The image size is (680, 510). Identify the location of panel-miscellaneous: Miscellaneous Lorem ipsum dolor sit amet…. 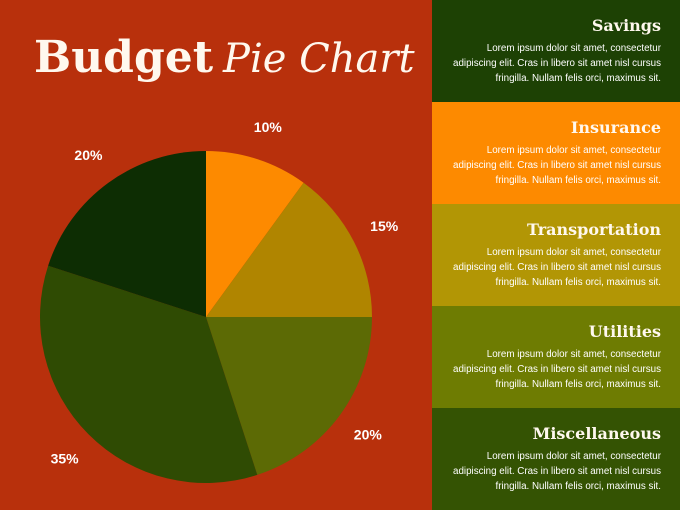
(556, 459).